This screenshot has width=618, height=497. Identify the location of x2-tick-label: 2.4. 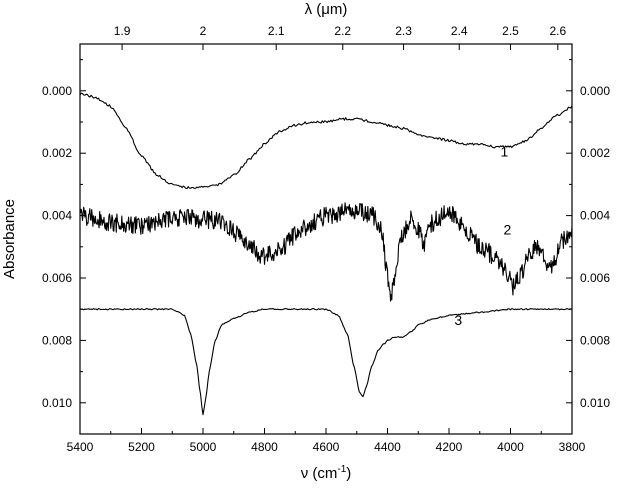
(459, 31).